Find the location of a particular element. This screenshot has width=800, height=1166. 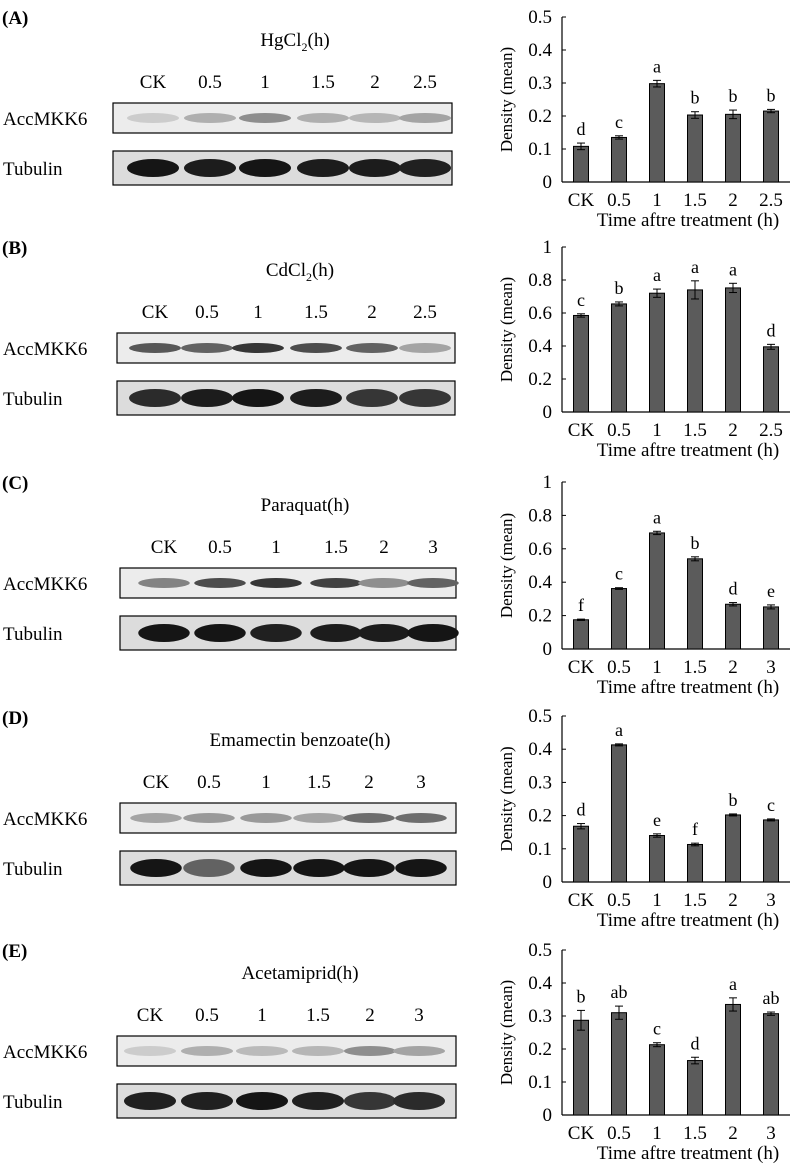

blot-strip is located at coordinates (286, 348).